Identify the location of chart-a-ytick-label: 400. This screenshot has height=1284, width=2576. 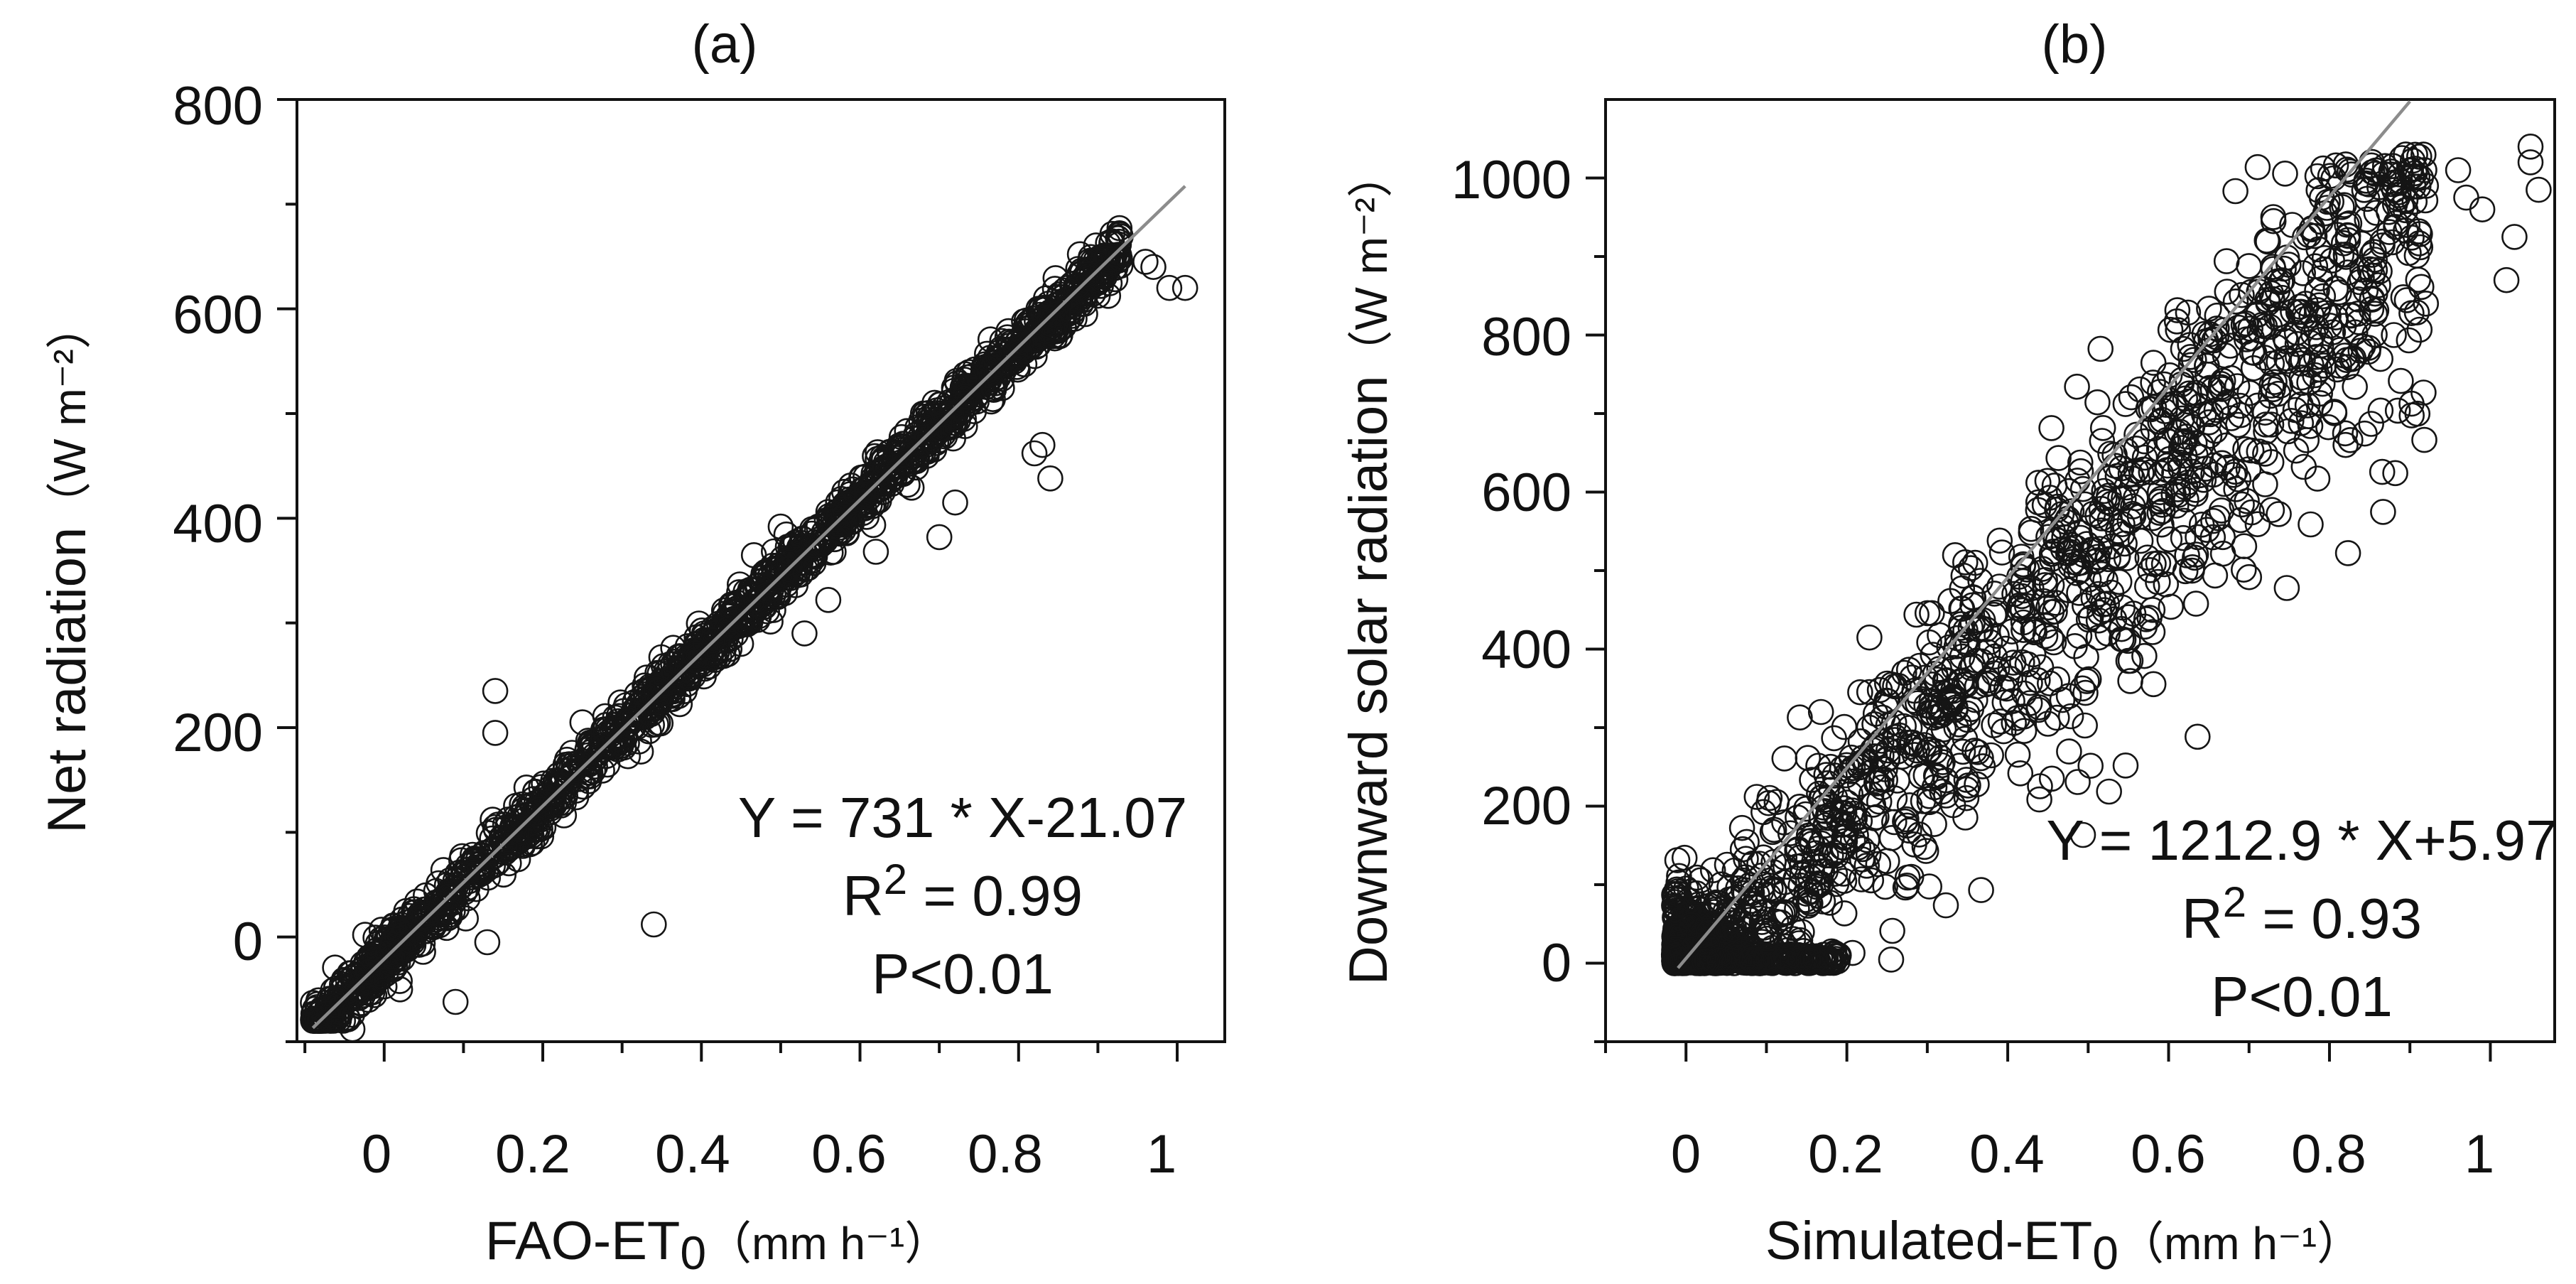
(218, 524).